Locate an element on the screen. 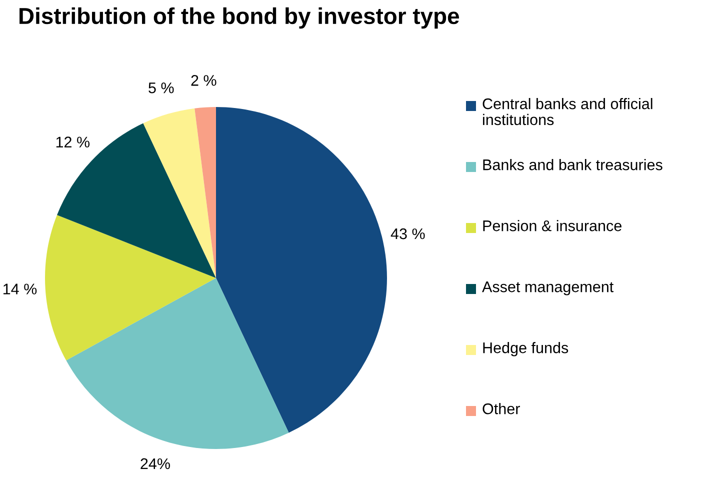  data-label: 24% is located at coordinates (155, 464).